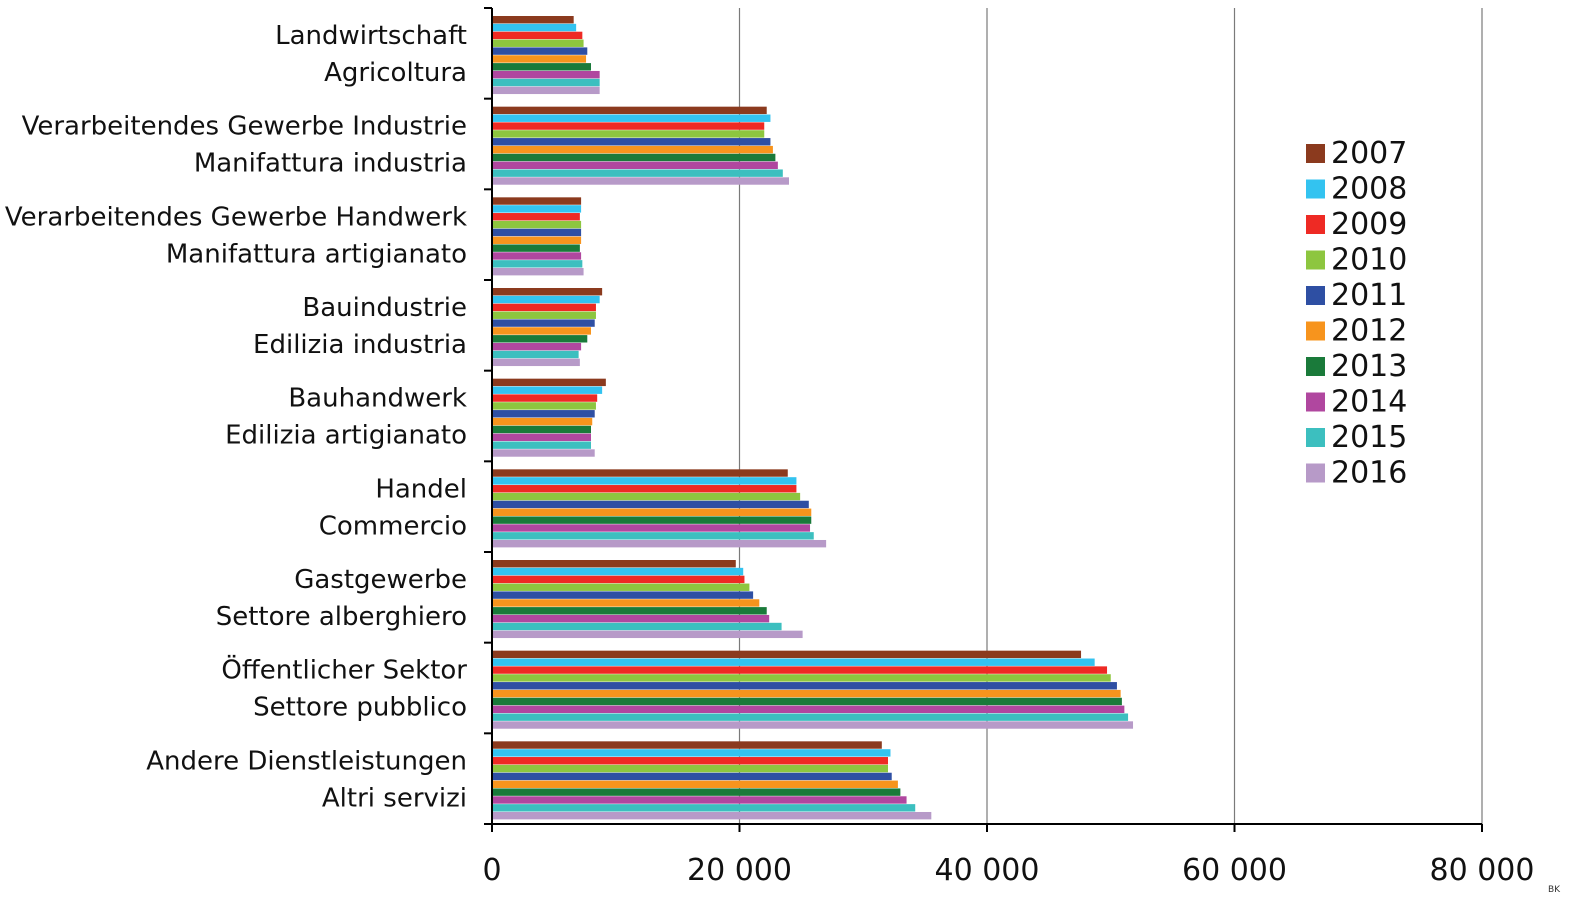 This screenshot has width=1580, height=897. I want to click on legend-label: 2014, so click(1369, 402).